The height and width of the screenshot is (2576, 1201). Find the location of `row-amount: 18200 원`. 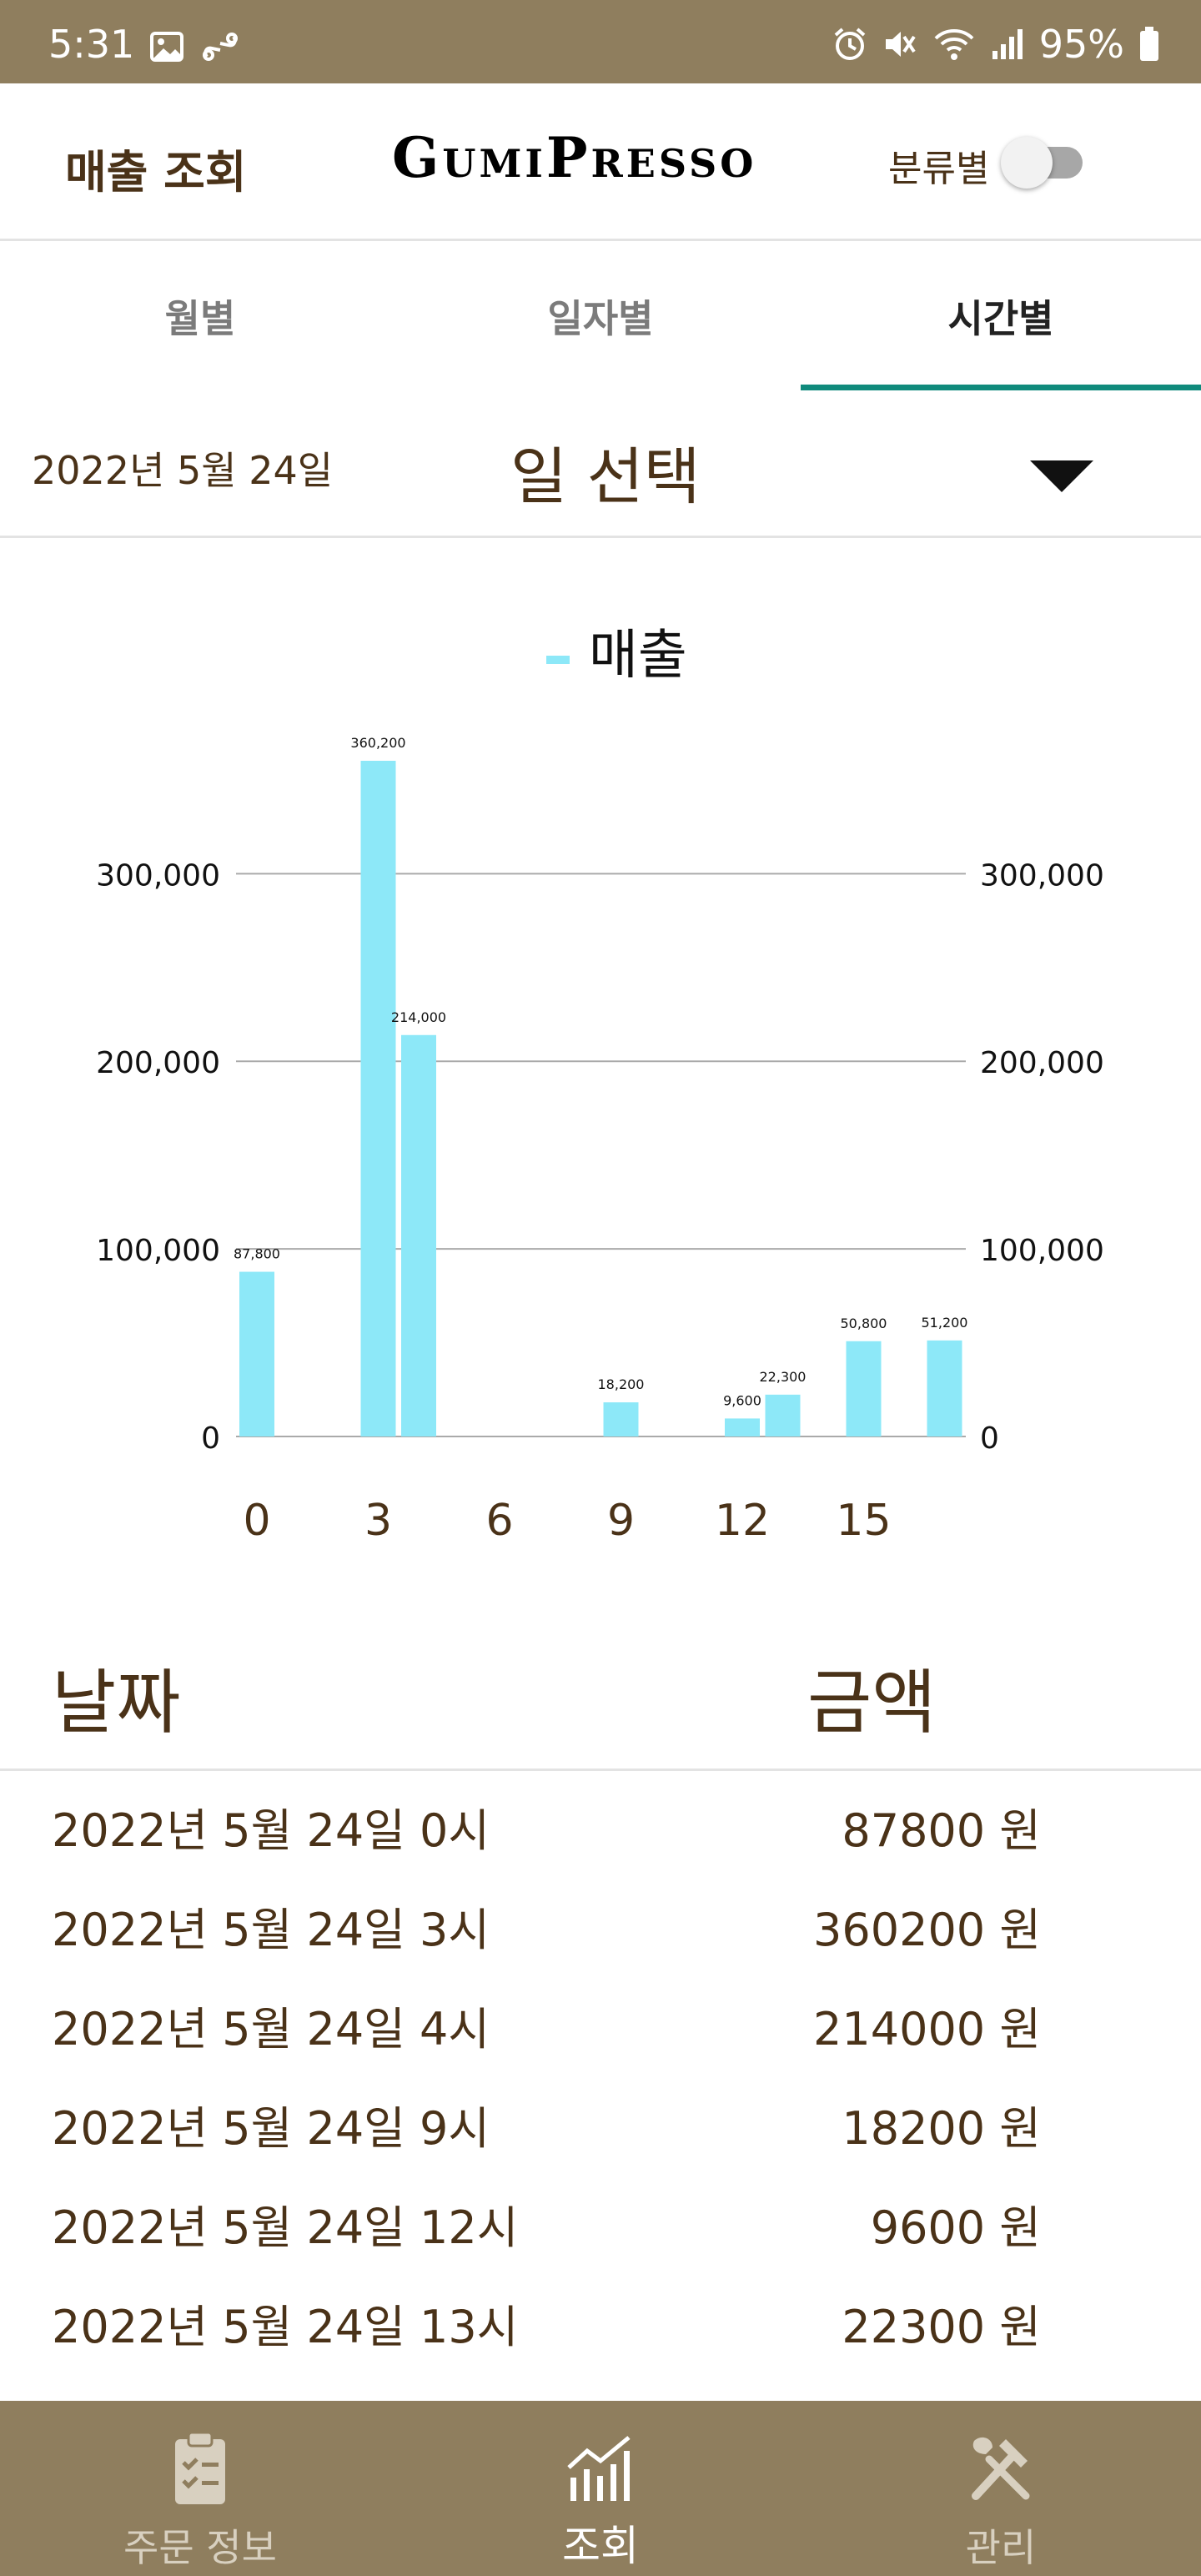

row-amount: 18200 원 is located at coordinates (942, 2128).